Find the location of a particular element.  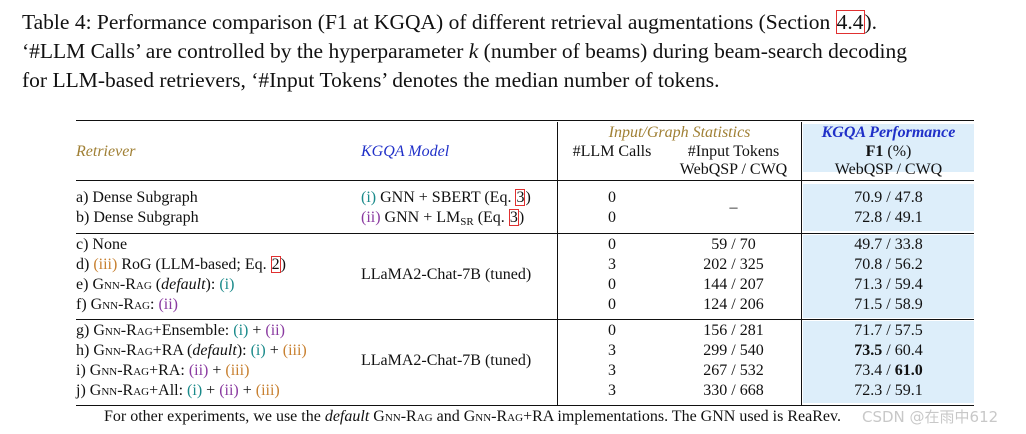

table-row-d-tokens: 202 / 325 is located at coordinates (733, 264).